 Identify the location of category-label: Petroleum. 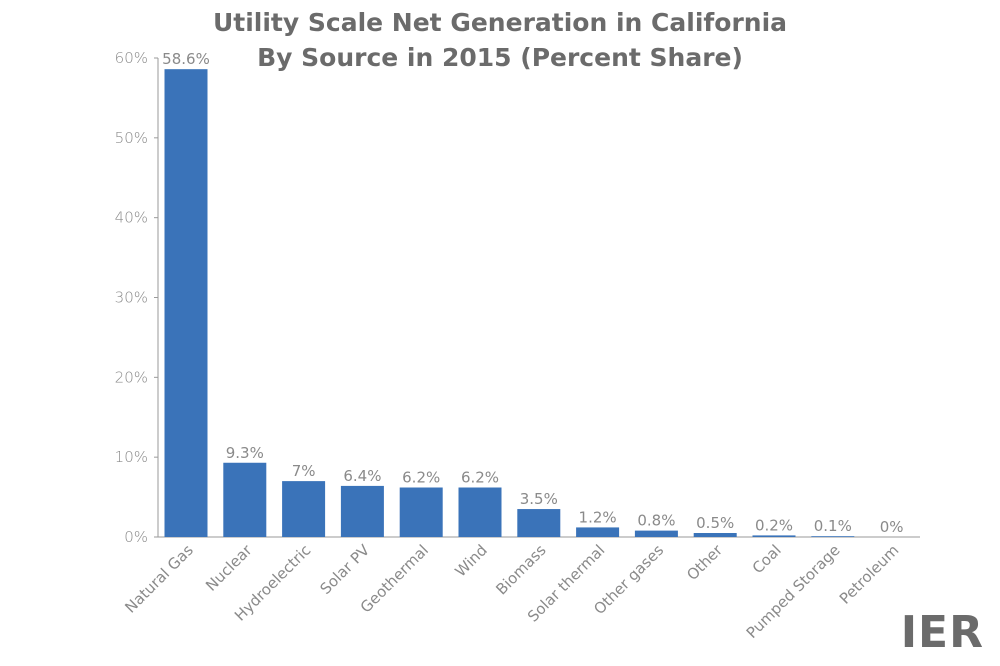
(869, 574).